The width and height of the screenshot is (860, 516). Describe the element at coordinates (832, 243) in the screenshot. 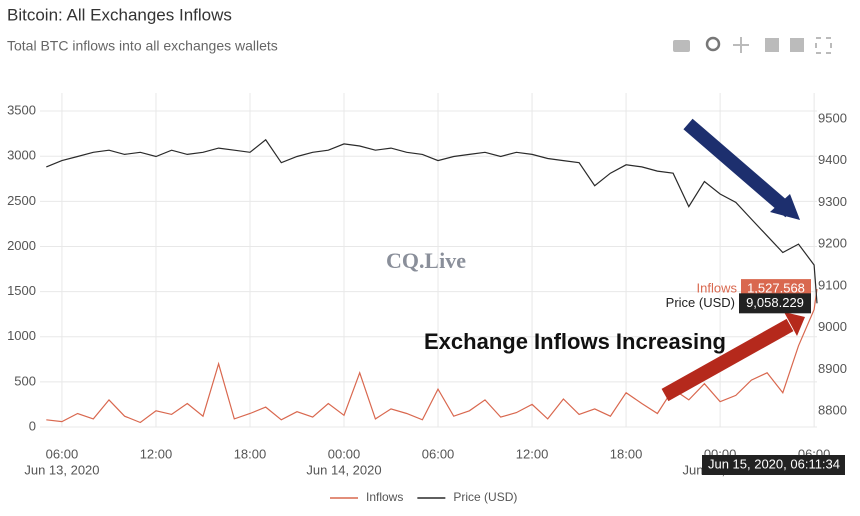

I see `y2-tick-label: 9200` at that location.